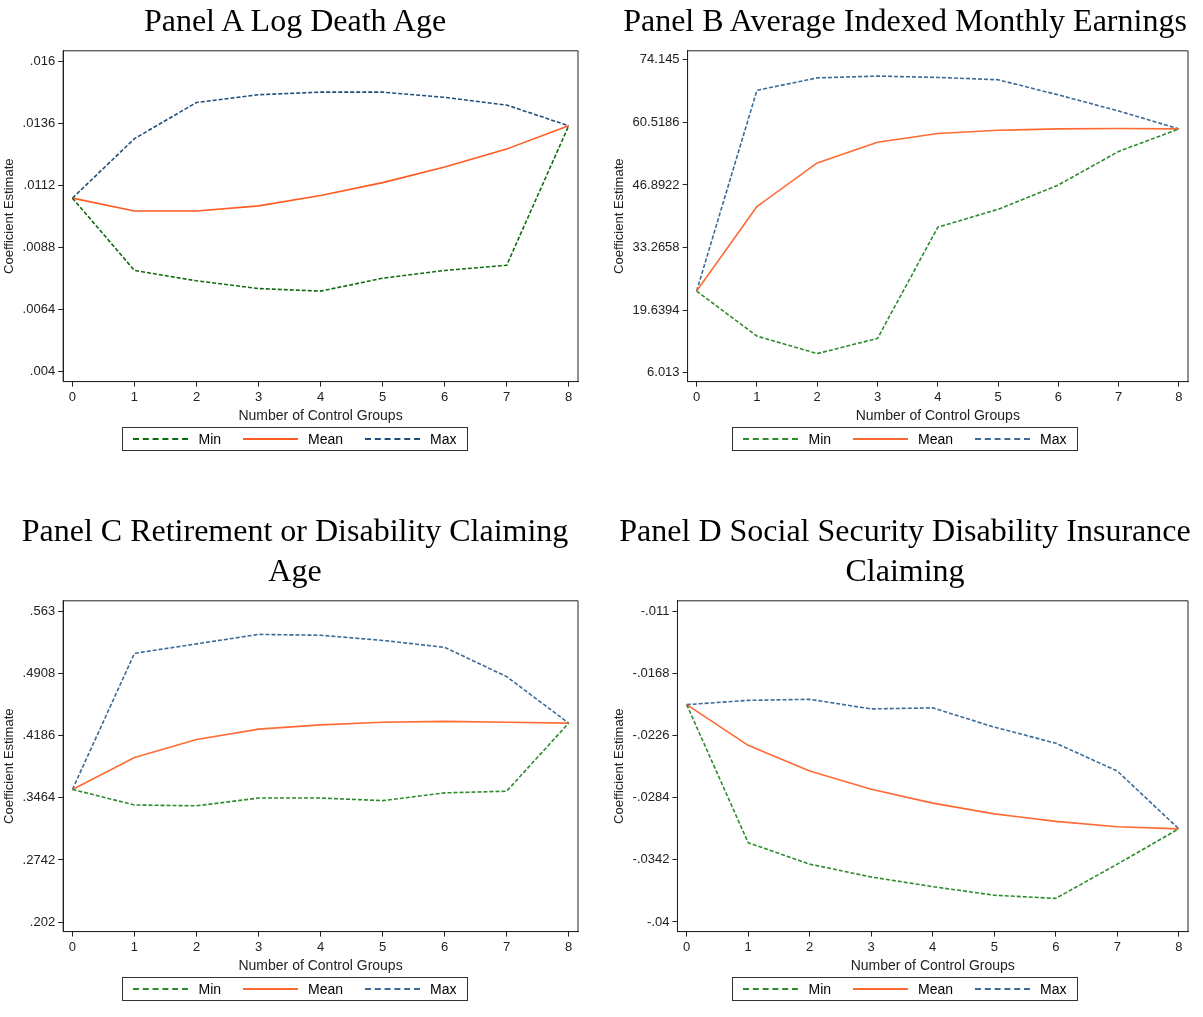 The width and height of the screenshot is (1203, 1017). What do you see at coordinates (656, 309) in the screenshot?
I see `y-tick-label: 19.6394` at bounding box center [656, 309].